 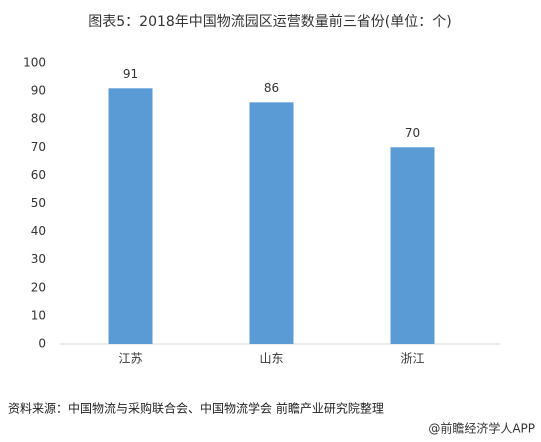 What do you see at coordinates (130, 74) in the screenshot?
I see `data-label: 91` at bounding box center [130, 74].